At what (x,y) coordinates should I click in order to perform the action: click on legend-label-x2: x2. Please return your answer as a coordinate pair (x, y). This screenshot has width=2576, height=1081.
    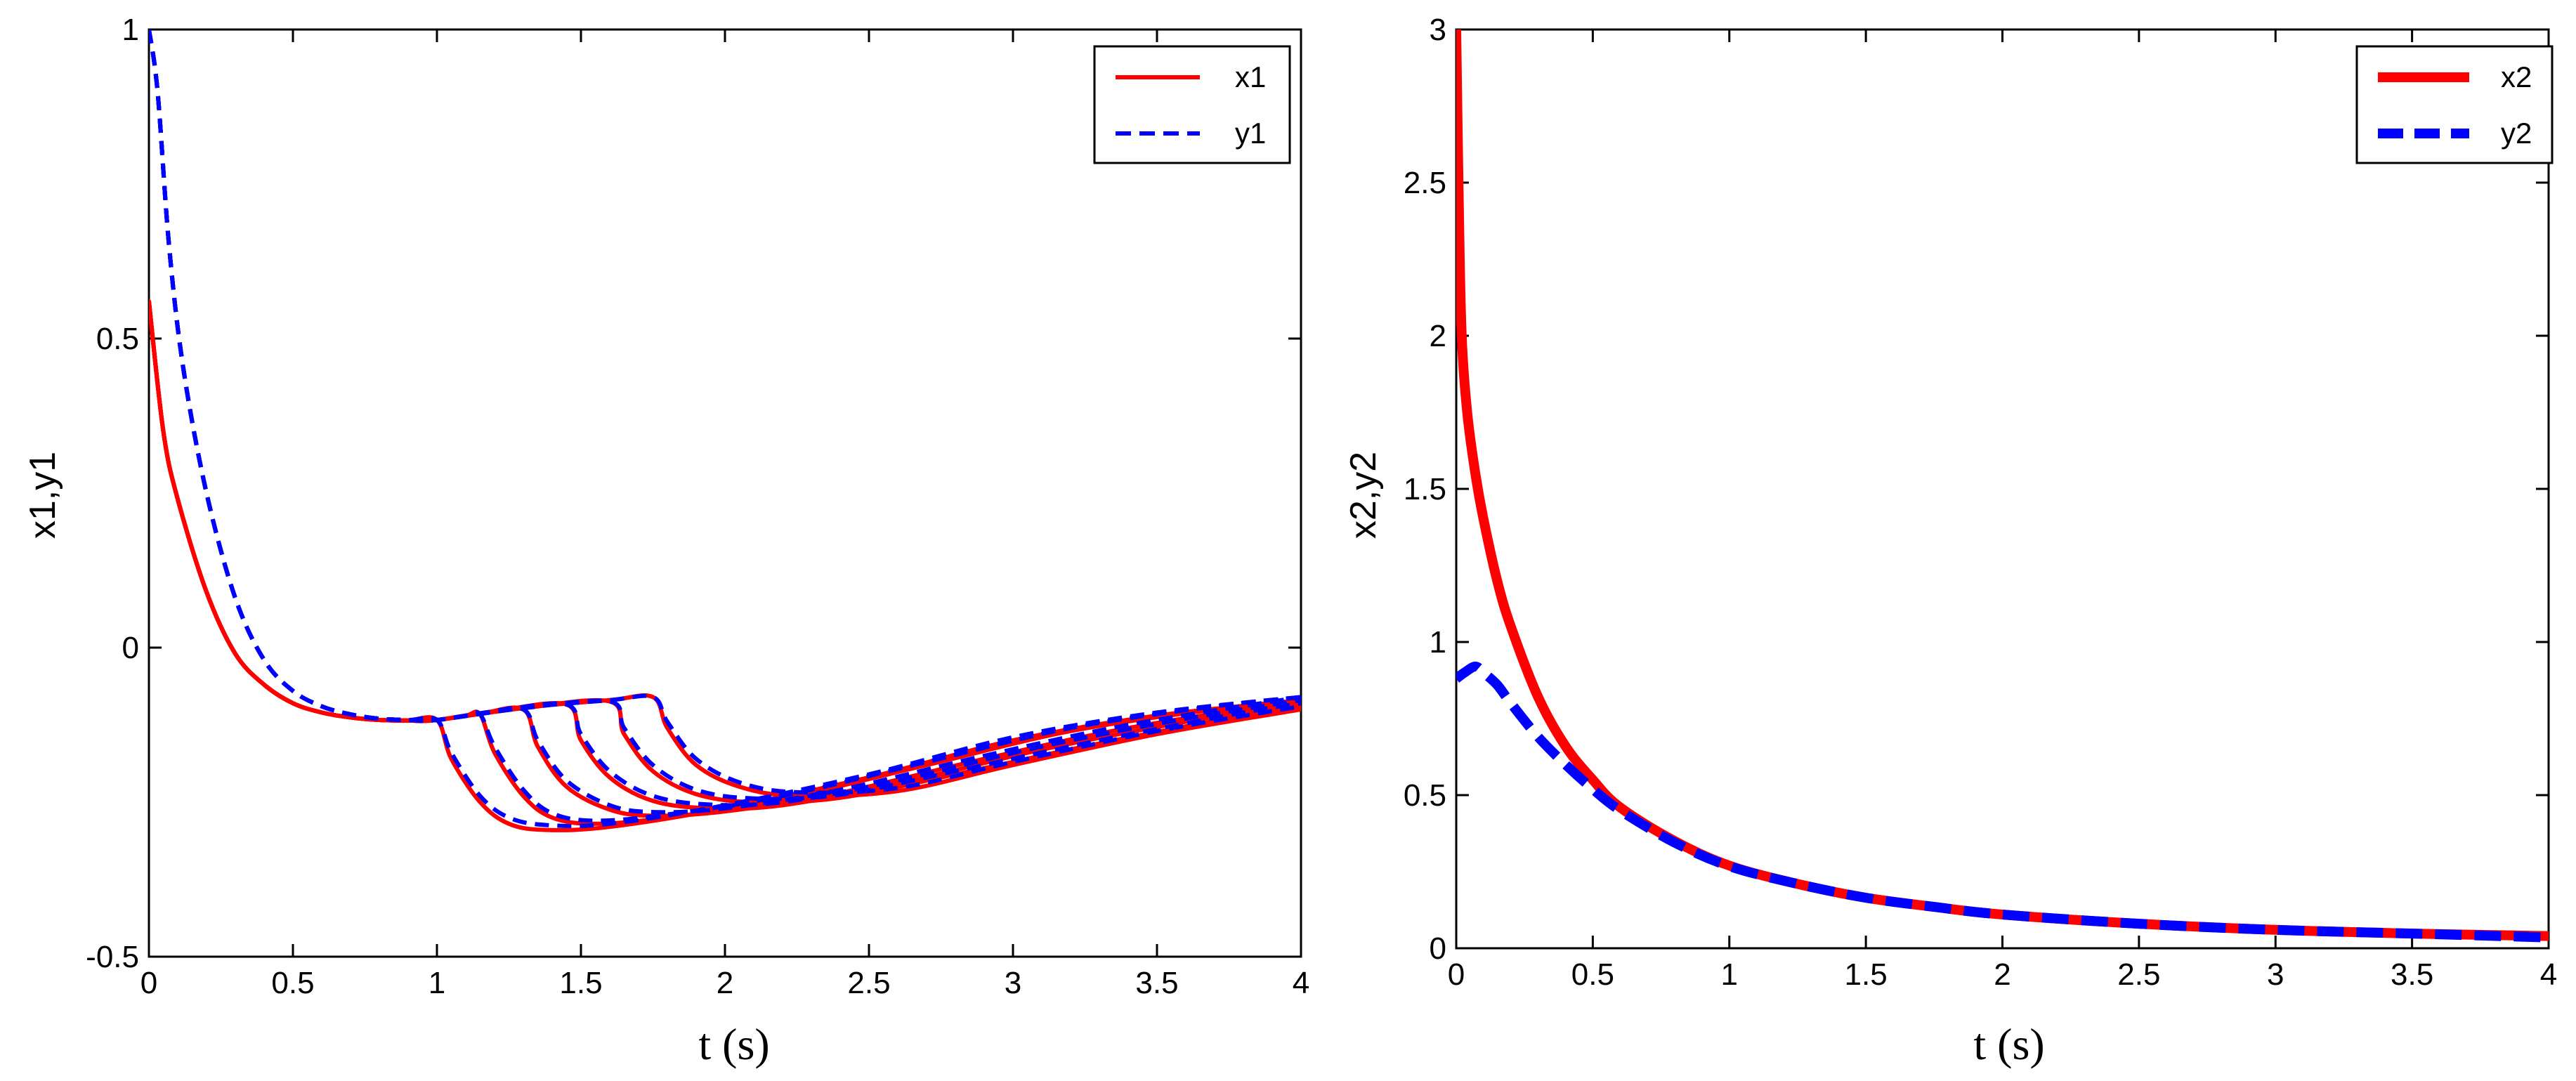
    Looking at the image, I should click on (2516, 76).